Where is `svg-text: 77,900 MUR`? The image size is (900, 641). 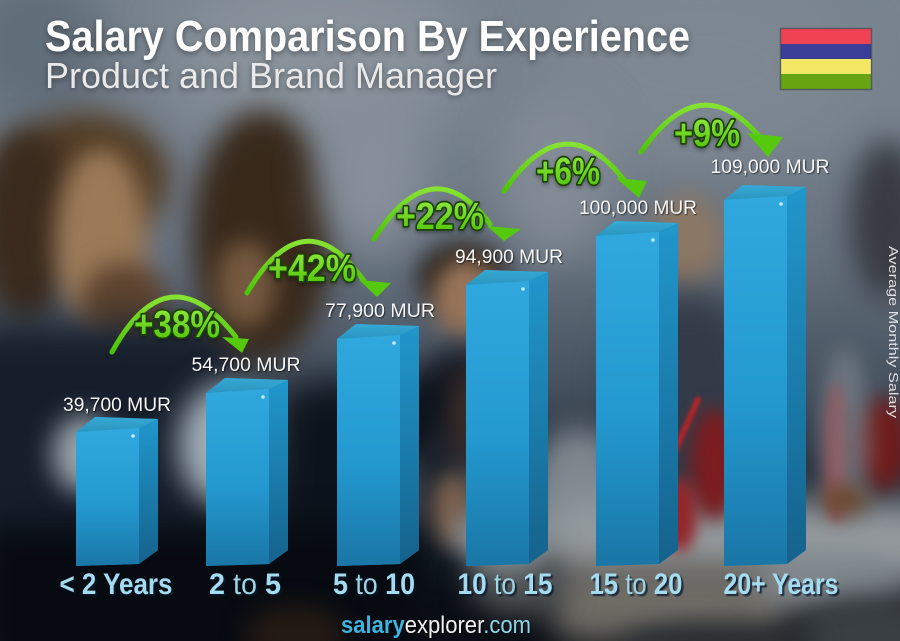
svg-text: 77,900 MUR is located at coordinates (380, 311).